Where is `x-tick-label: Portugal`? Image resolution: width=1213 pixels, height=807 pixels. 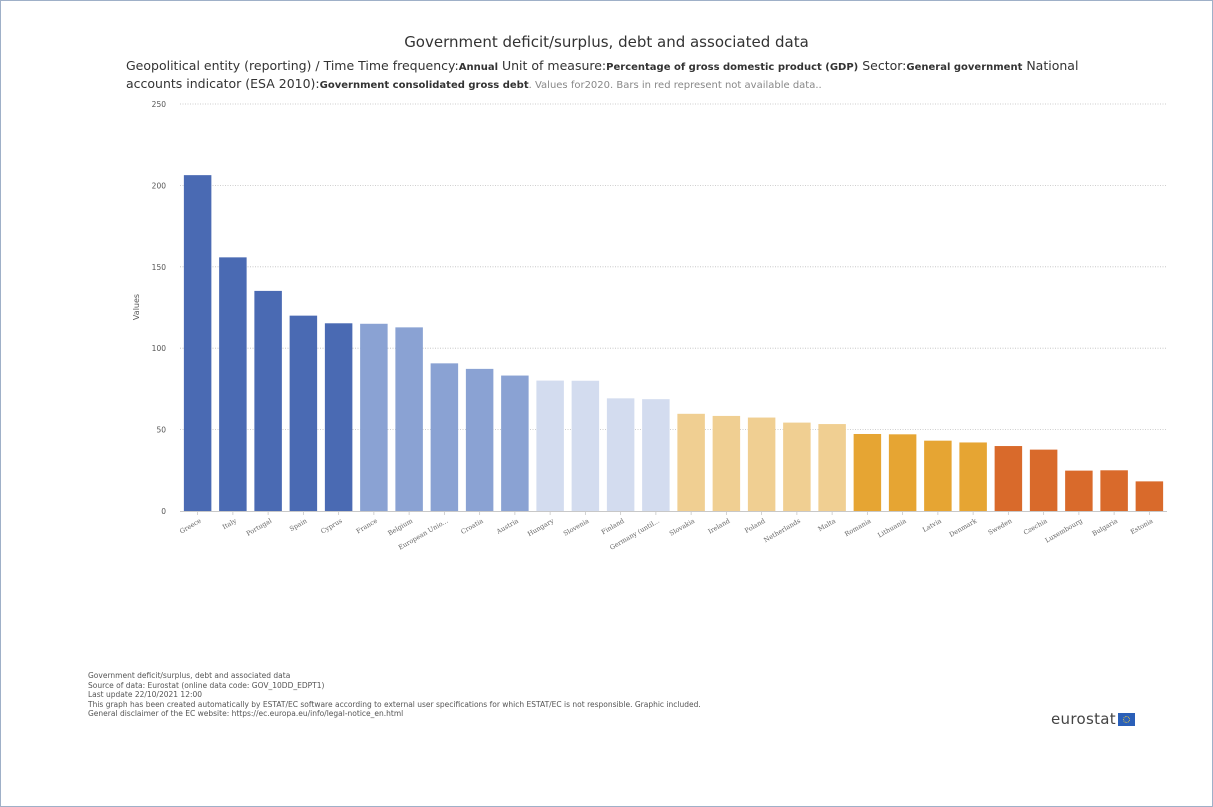
x-tick-label: Portugal is located at coordinates (259, 527).